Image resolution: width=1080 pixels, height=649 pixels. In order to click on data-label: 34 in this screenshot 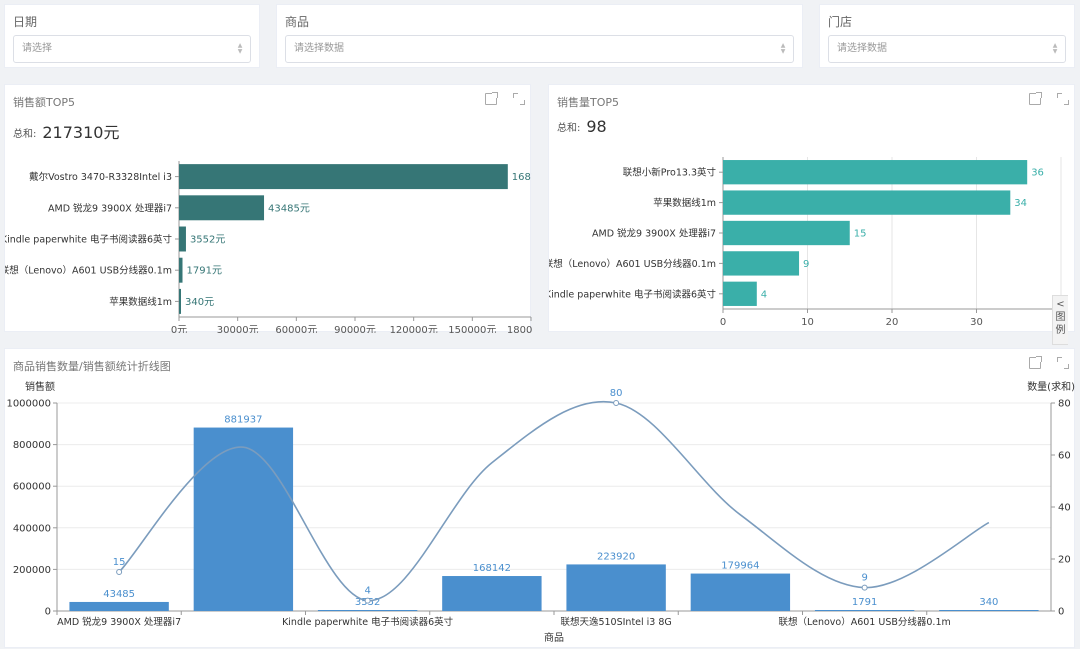, I will do `click(1020, 203)`.